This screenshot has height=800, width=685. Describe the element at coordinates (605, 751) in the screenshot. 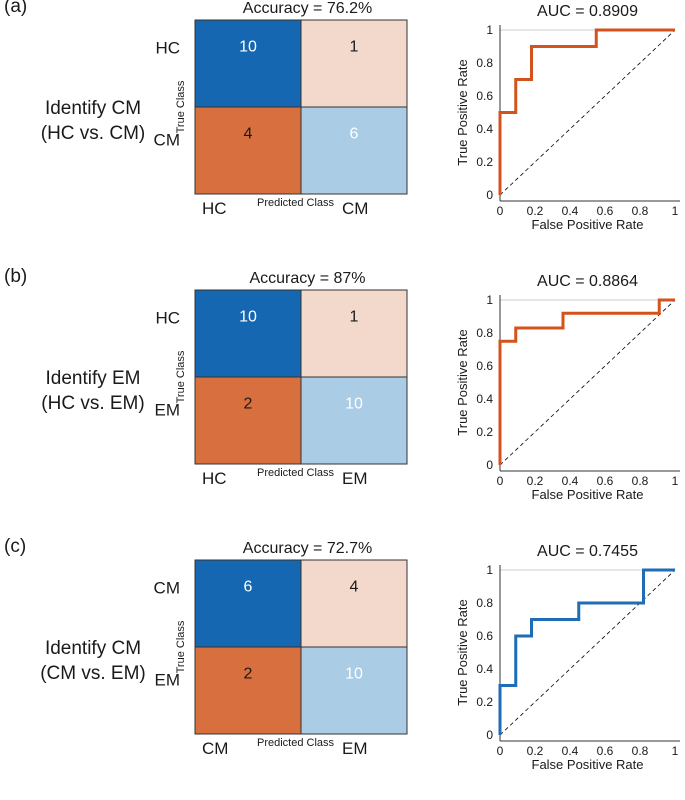

I see `x-tick-label: 0.6` at that location.